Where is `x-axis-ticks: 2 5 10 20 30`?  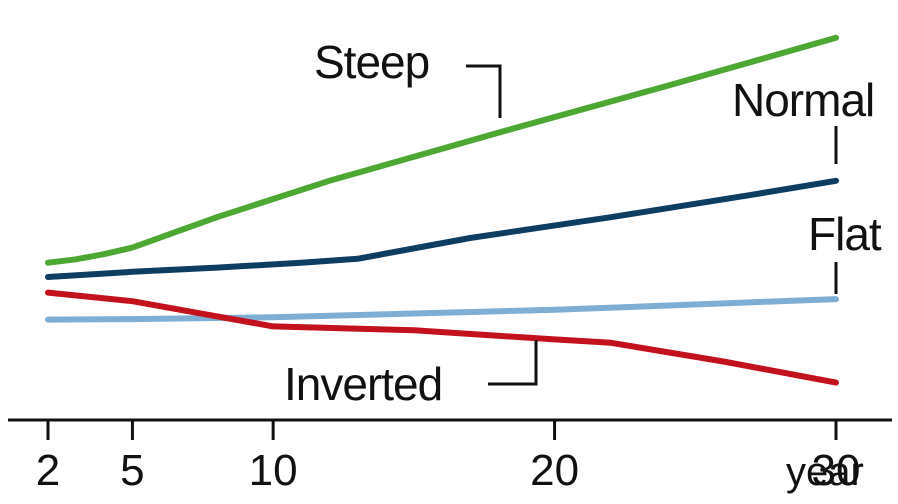
x-axis-ticks: 2 5 10 20 30 is located at coordinates (448, 457).